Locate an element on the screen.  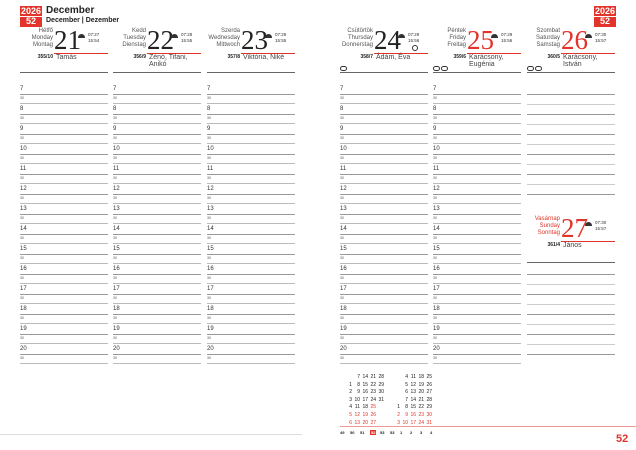
mini-calendar-day: 10 is located at coordinates (405, 422).